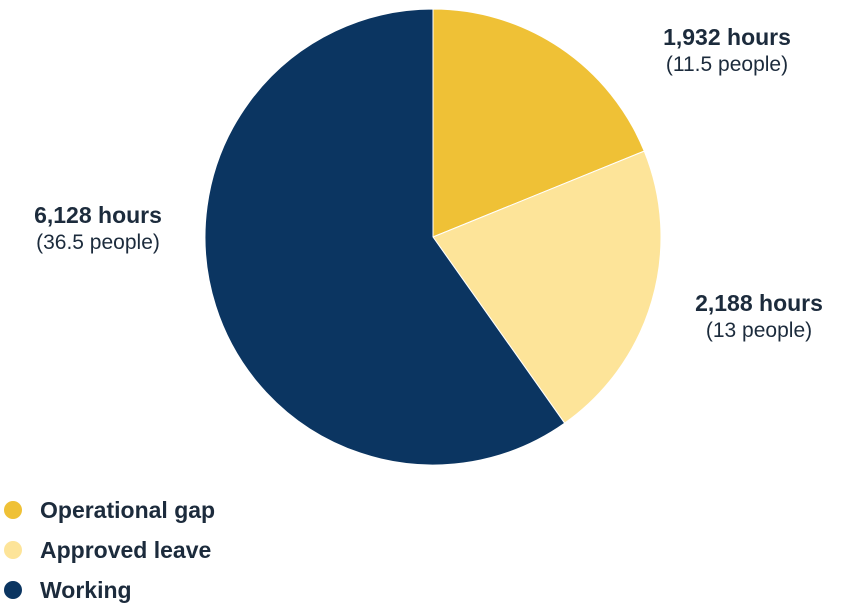 Image resolution: width=848 pixels, height=610 pixels. Describe the element at coordinates (98, 242) in the screenshot. I see `people-value: (36.5 people)` at that location.